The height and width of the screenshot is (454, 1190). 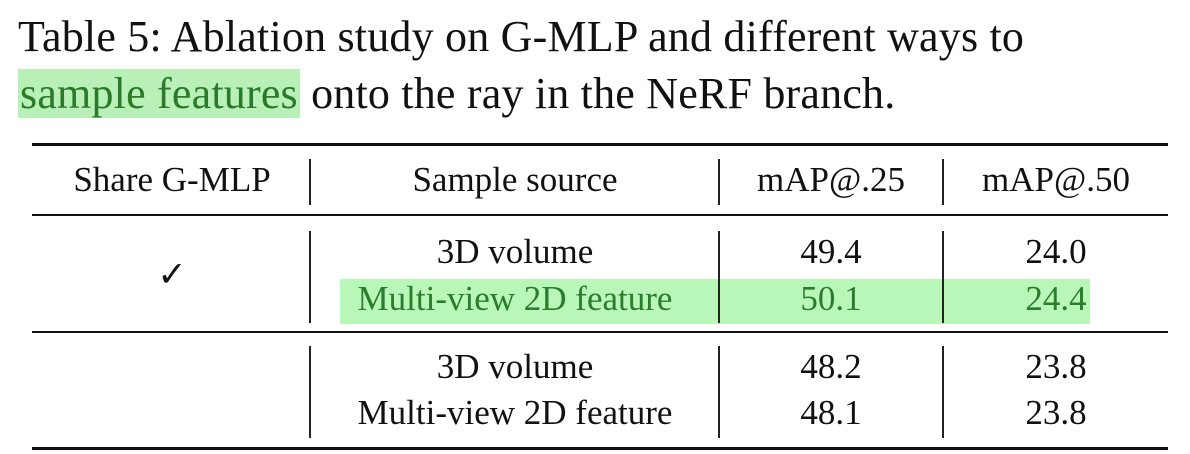 What do you see at coordinates (600, 215) in the screenshot?
I see `header-rule` at bounding box center [600, 215].